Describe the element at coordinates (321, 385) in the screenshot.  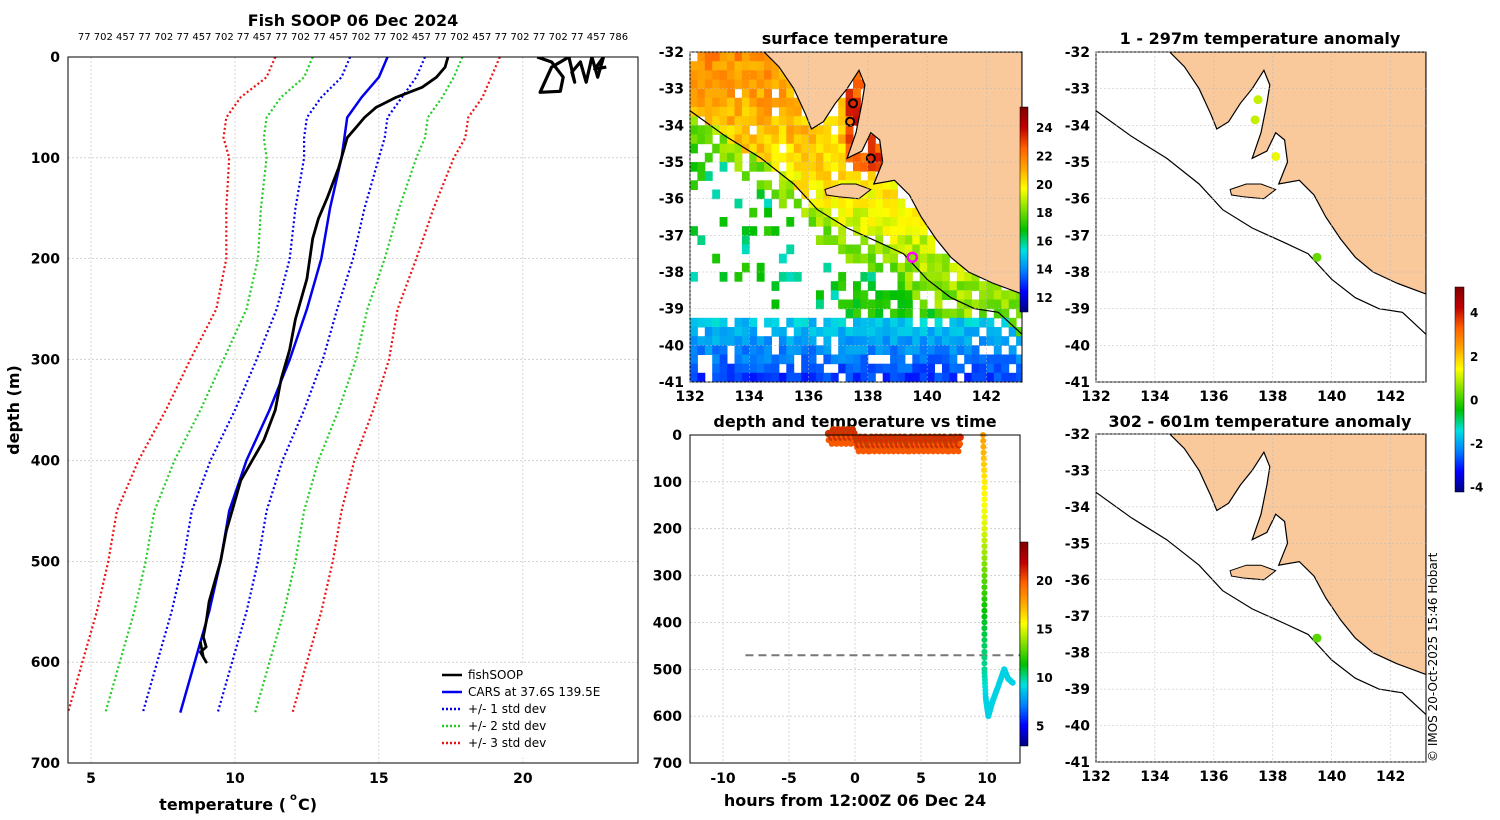
I see `std-1-upper-line` at that location.